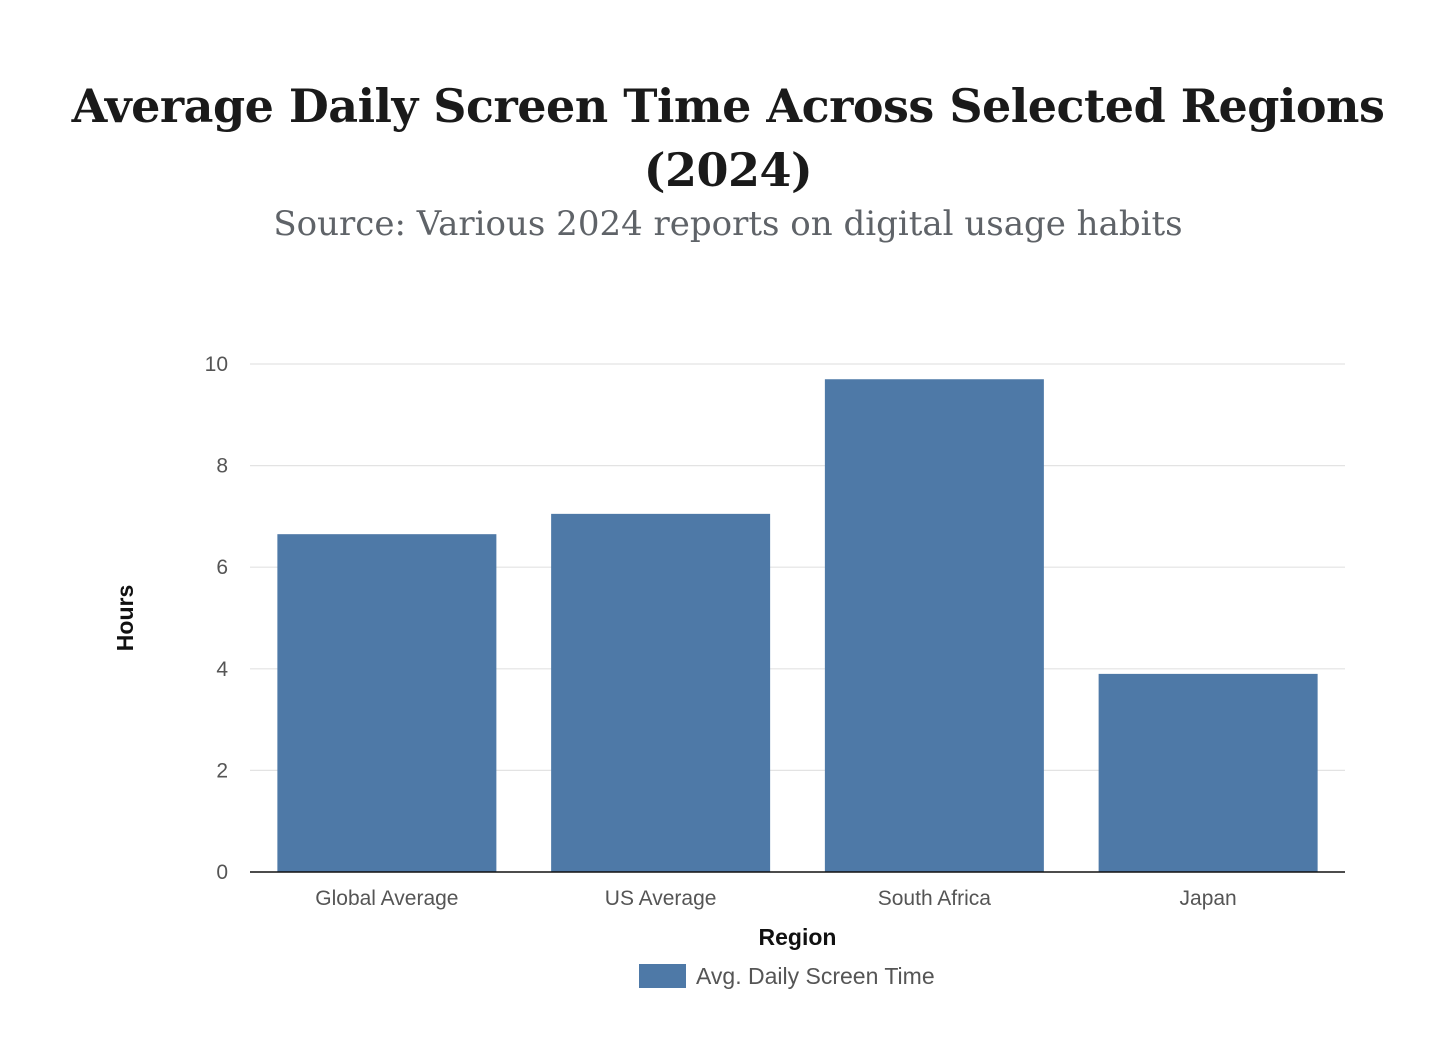 This screenshot has height=1048, width=1456. Describe the element at coordinates (222, 669) in the screenshot. I see `y-tick-label: 4` at that location.